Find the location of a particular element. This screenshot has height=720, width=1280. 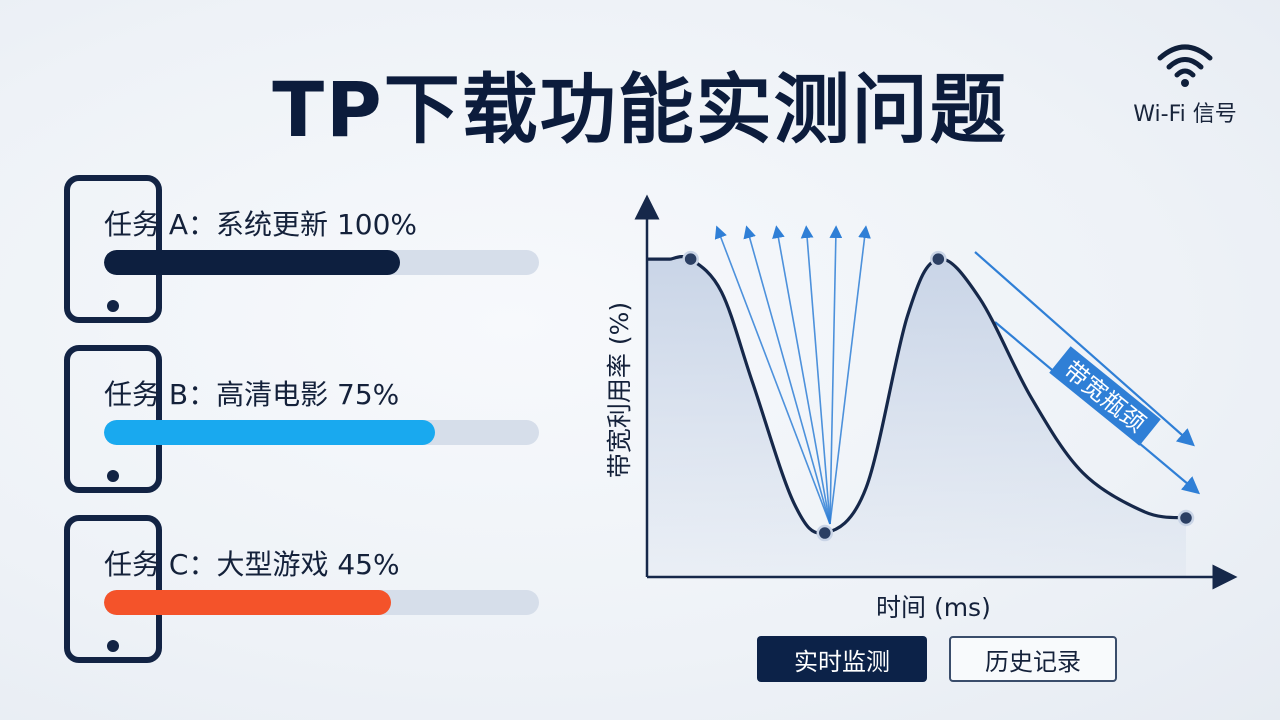

wifi-indicator: Wi-Fi 信号 is located at coordinates (1185, 85).